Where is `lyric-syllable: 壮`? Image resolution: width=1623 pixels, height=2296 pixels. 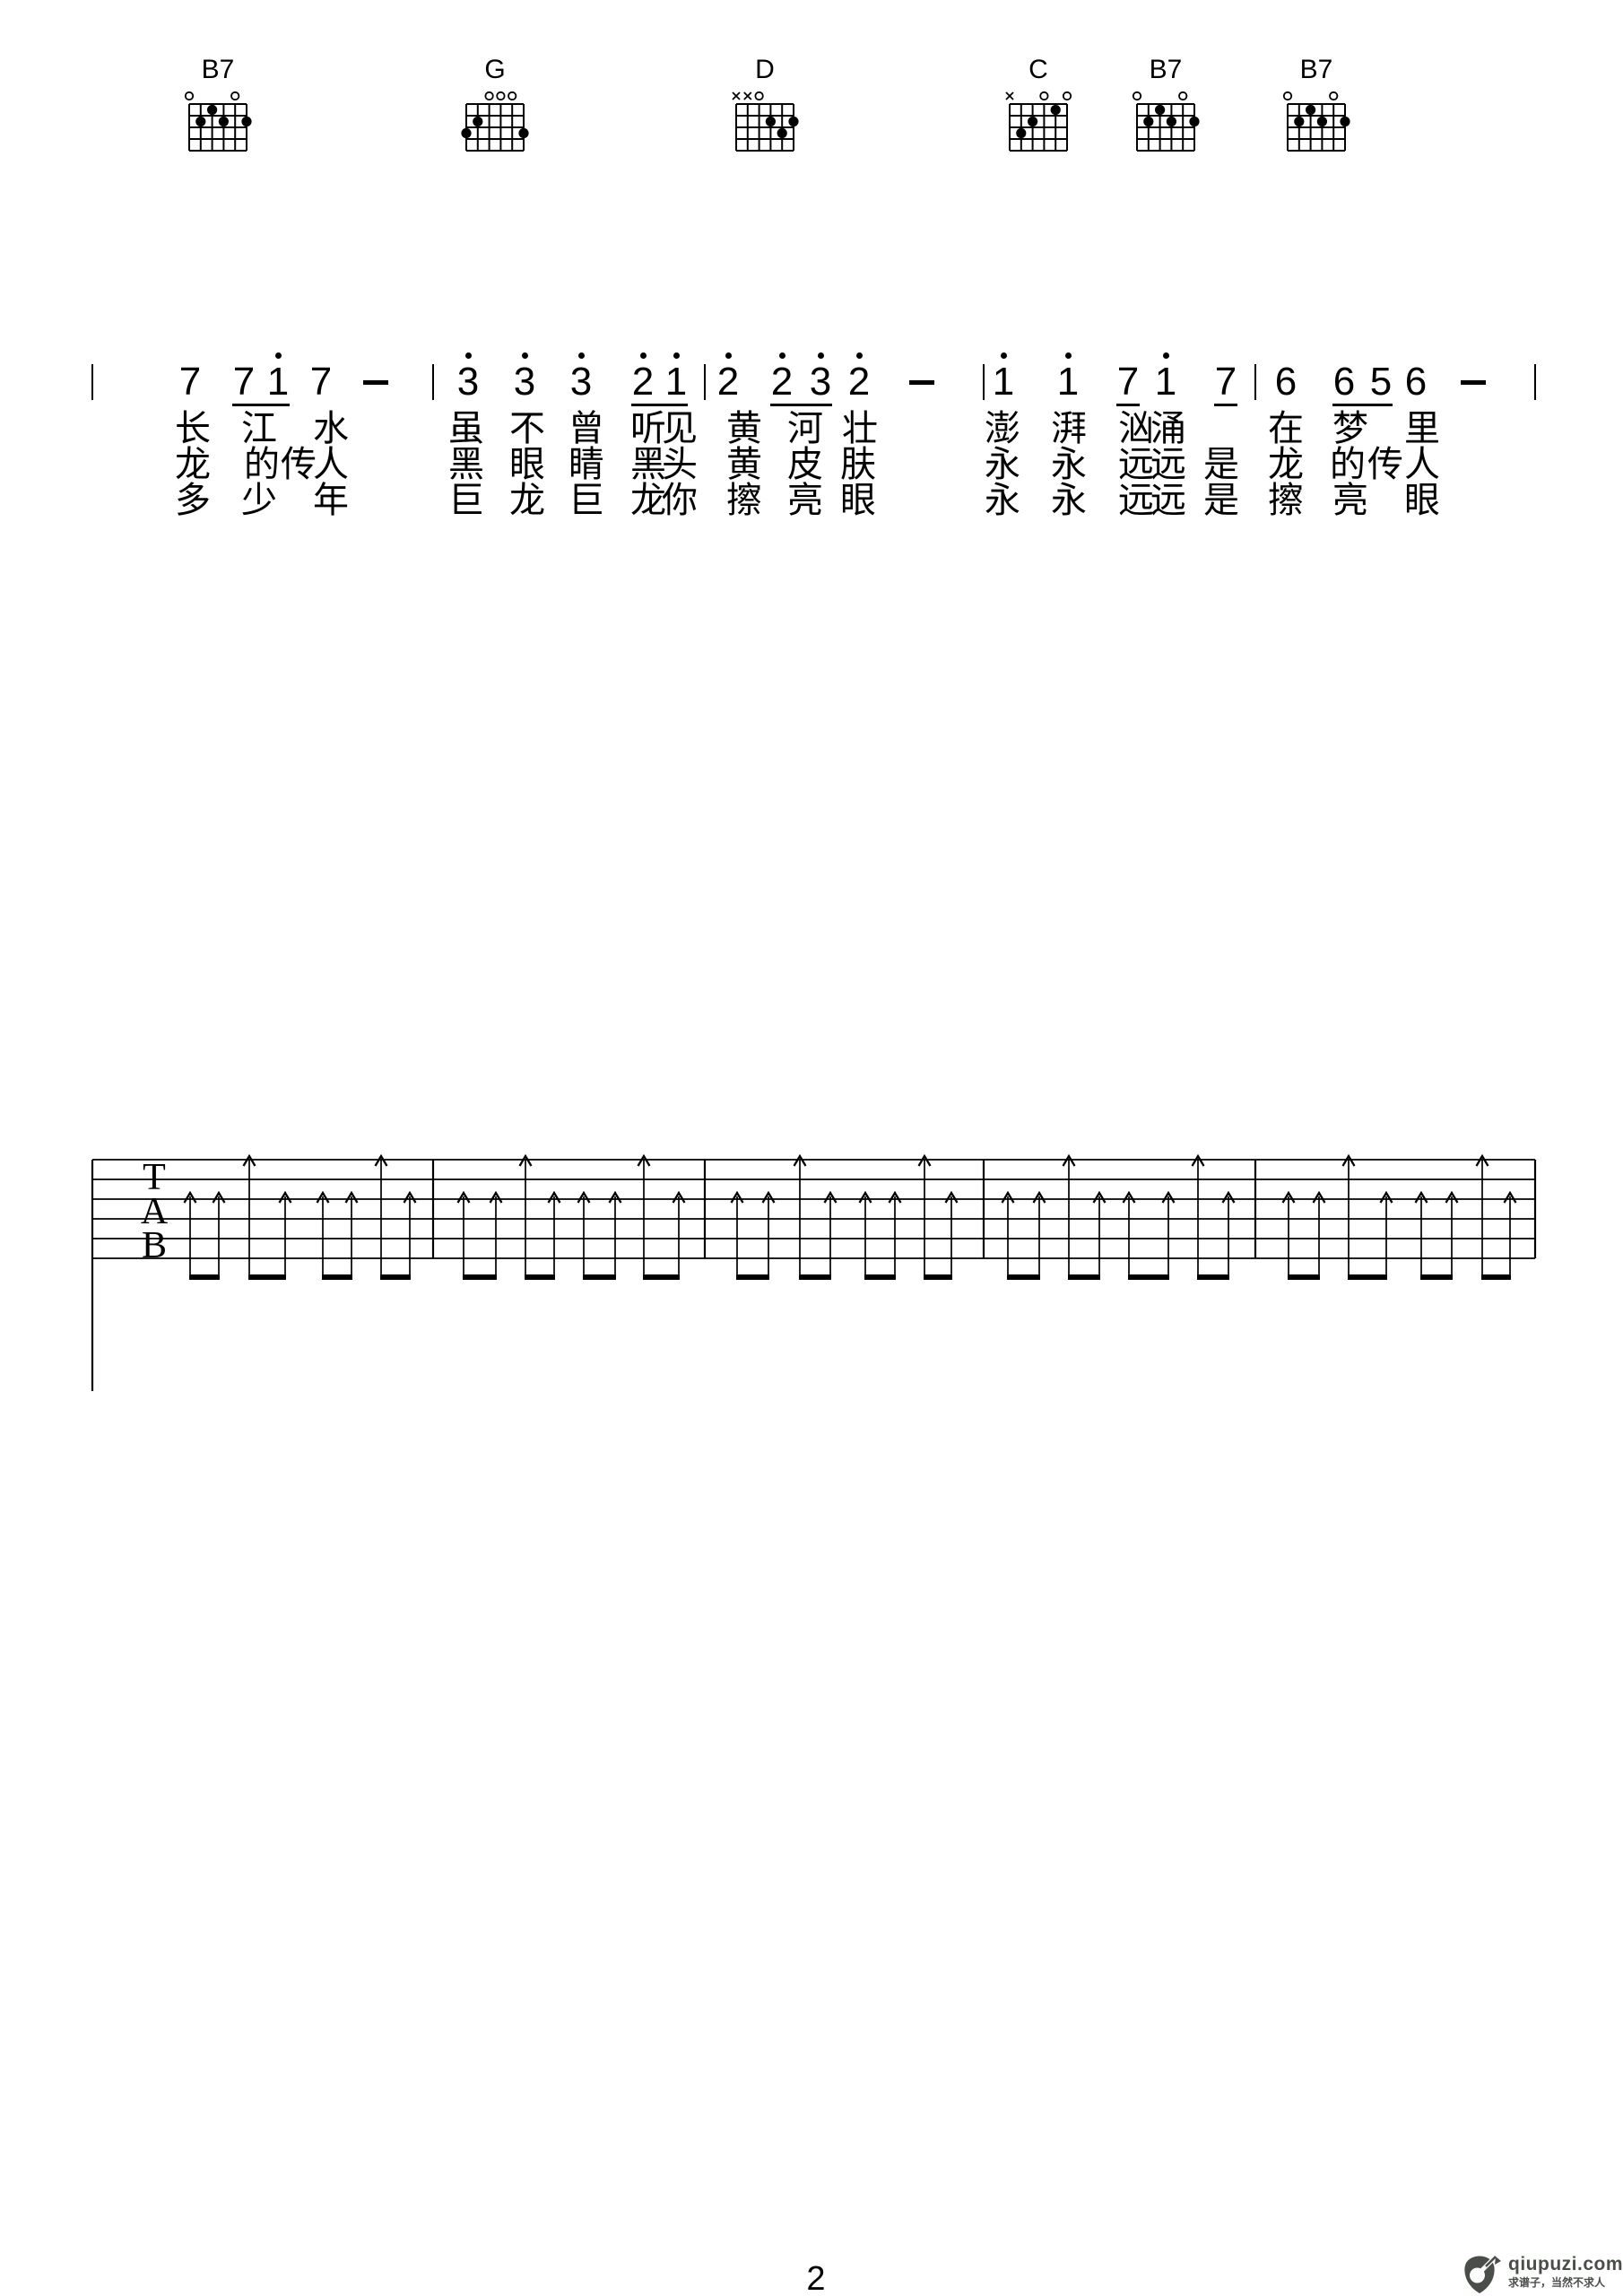 lyric-syllable: 壮 is located at coordinates (860, 428).